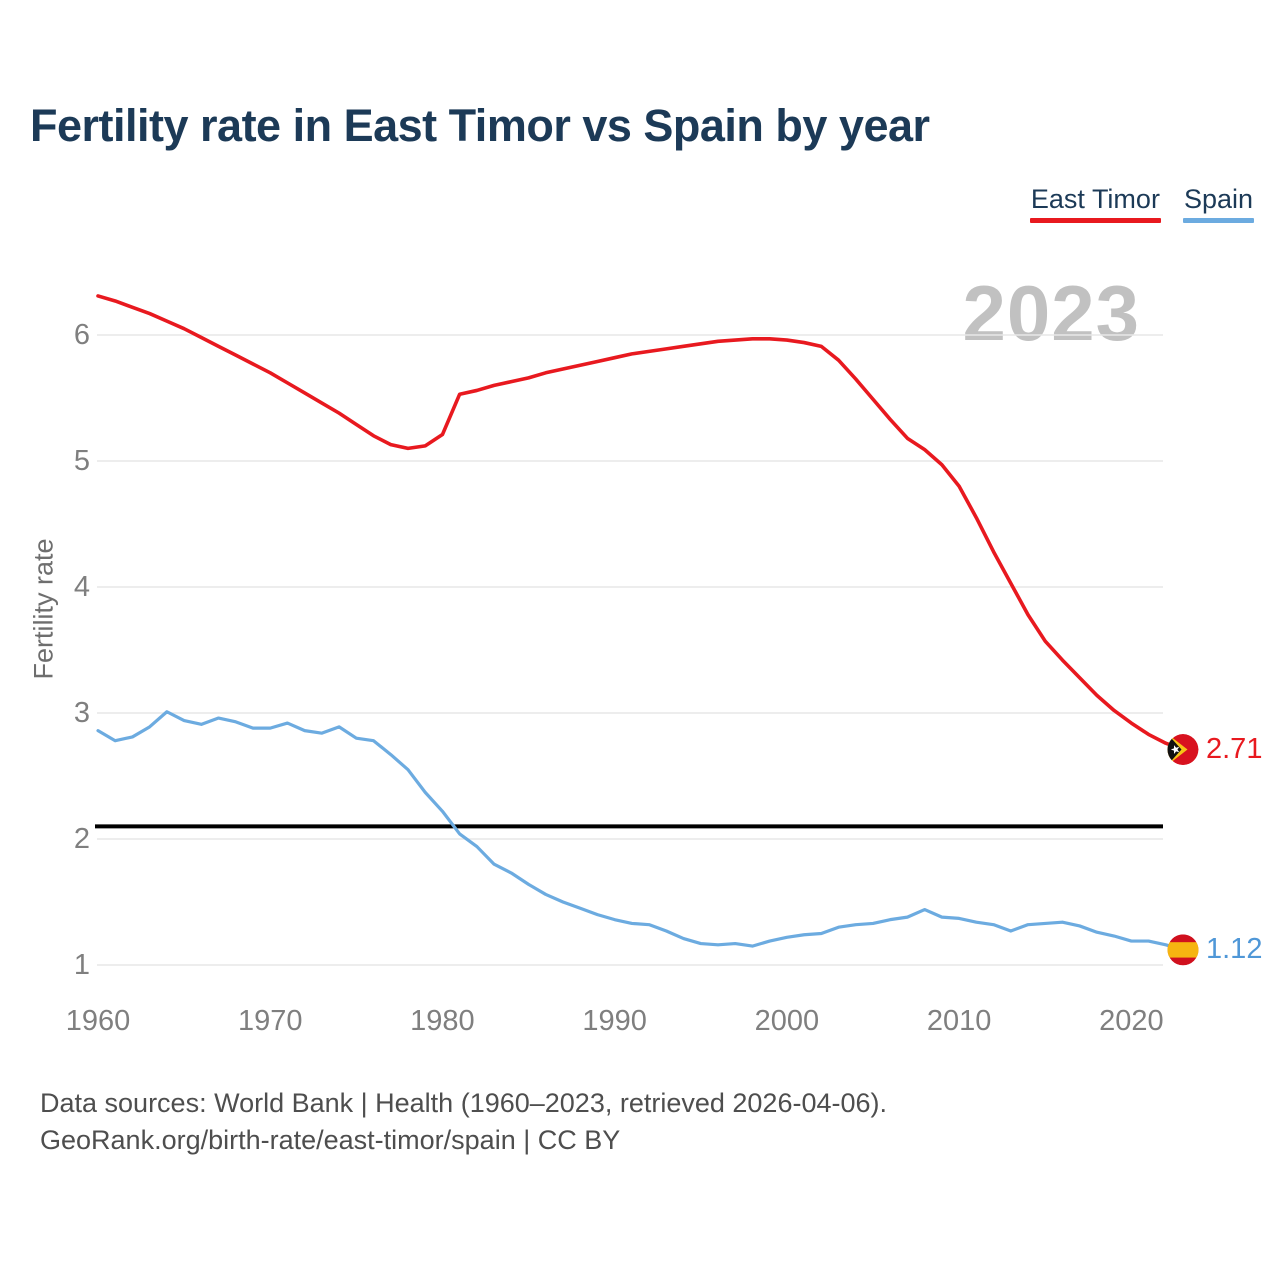 Image resolution: width=1280 pixels, height=1280 pixels. Describe the element at coordinates (787, 1021) in the screenshot. I see `x-tick-label: 2000` at that location.